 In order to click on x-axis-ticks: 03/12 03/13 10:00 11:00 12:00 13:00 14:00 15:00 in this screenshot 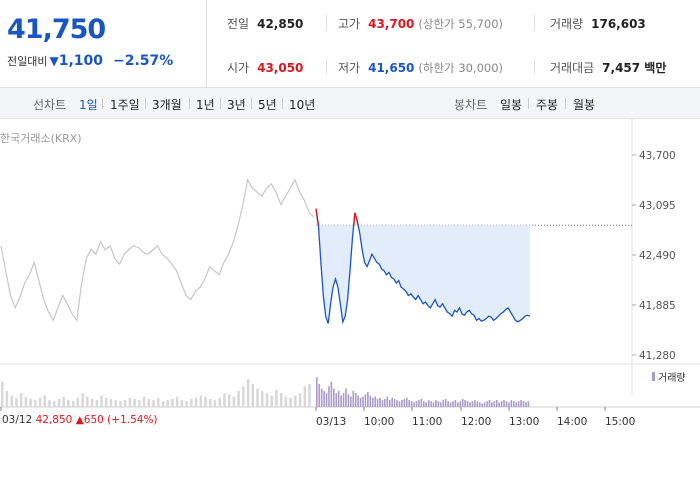, I will do `click(317, 417)`.